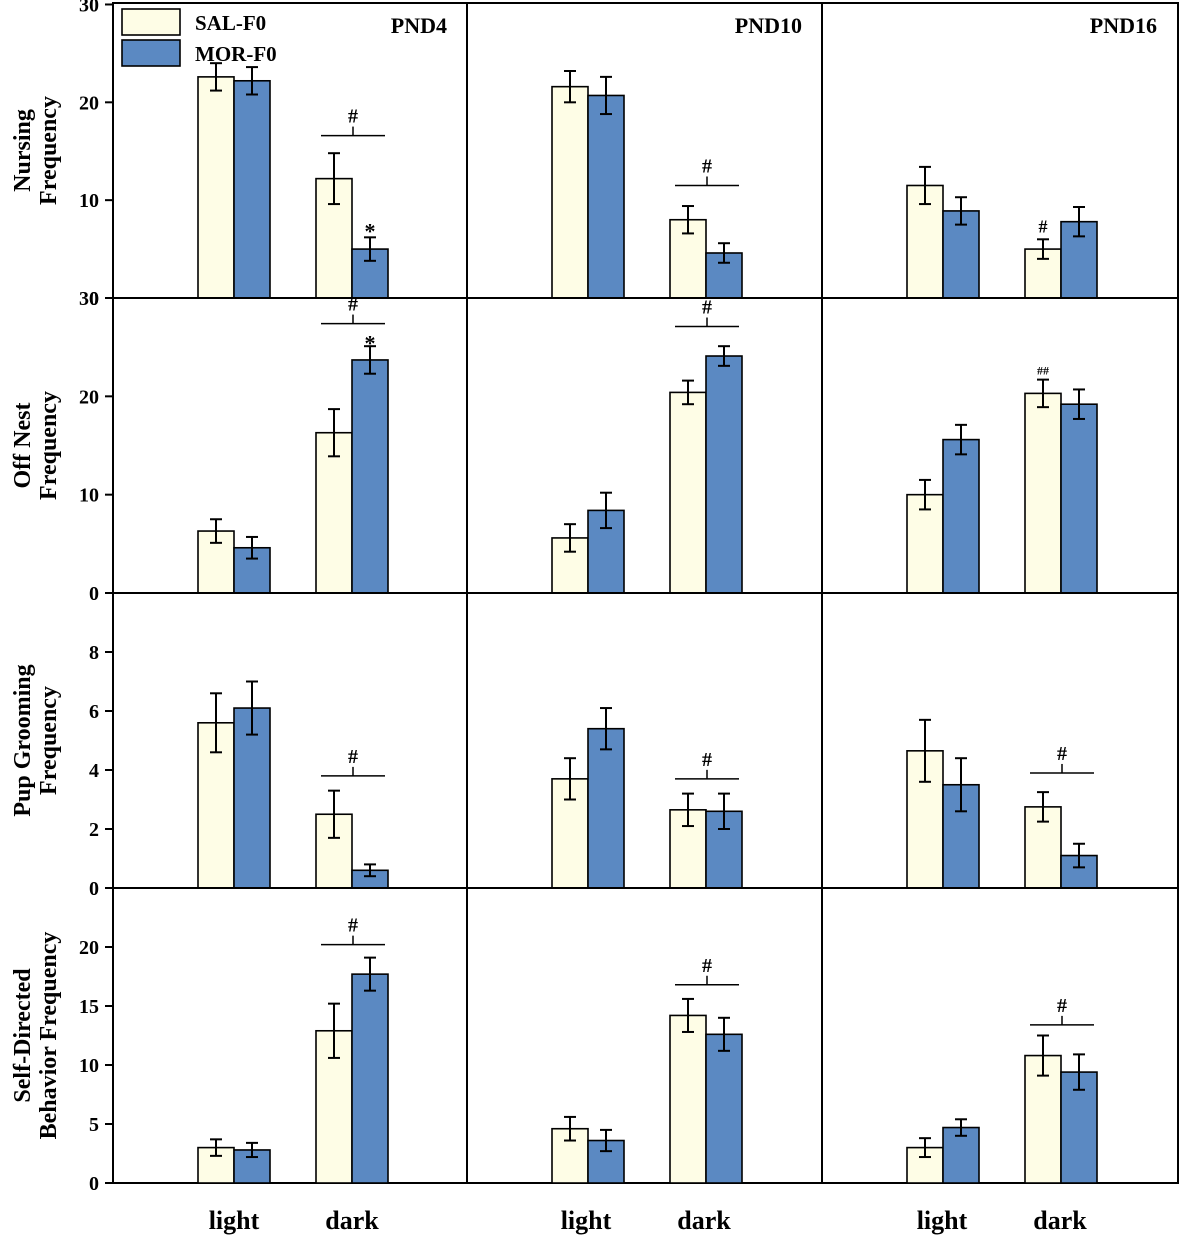  I want to click on significance-mark: ##, so click(1043, 371).